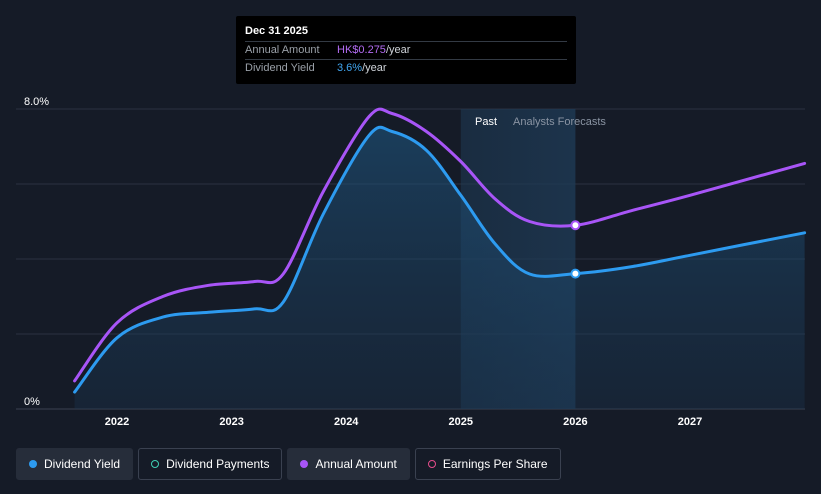 The image size is (821, 494). Describe the element at coordinates (36, 252) in the screenshot. I see `y-axis-labels: 8.0% 0%` at that location.